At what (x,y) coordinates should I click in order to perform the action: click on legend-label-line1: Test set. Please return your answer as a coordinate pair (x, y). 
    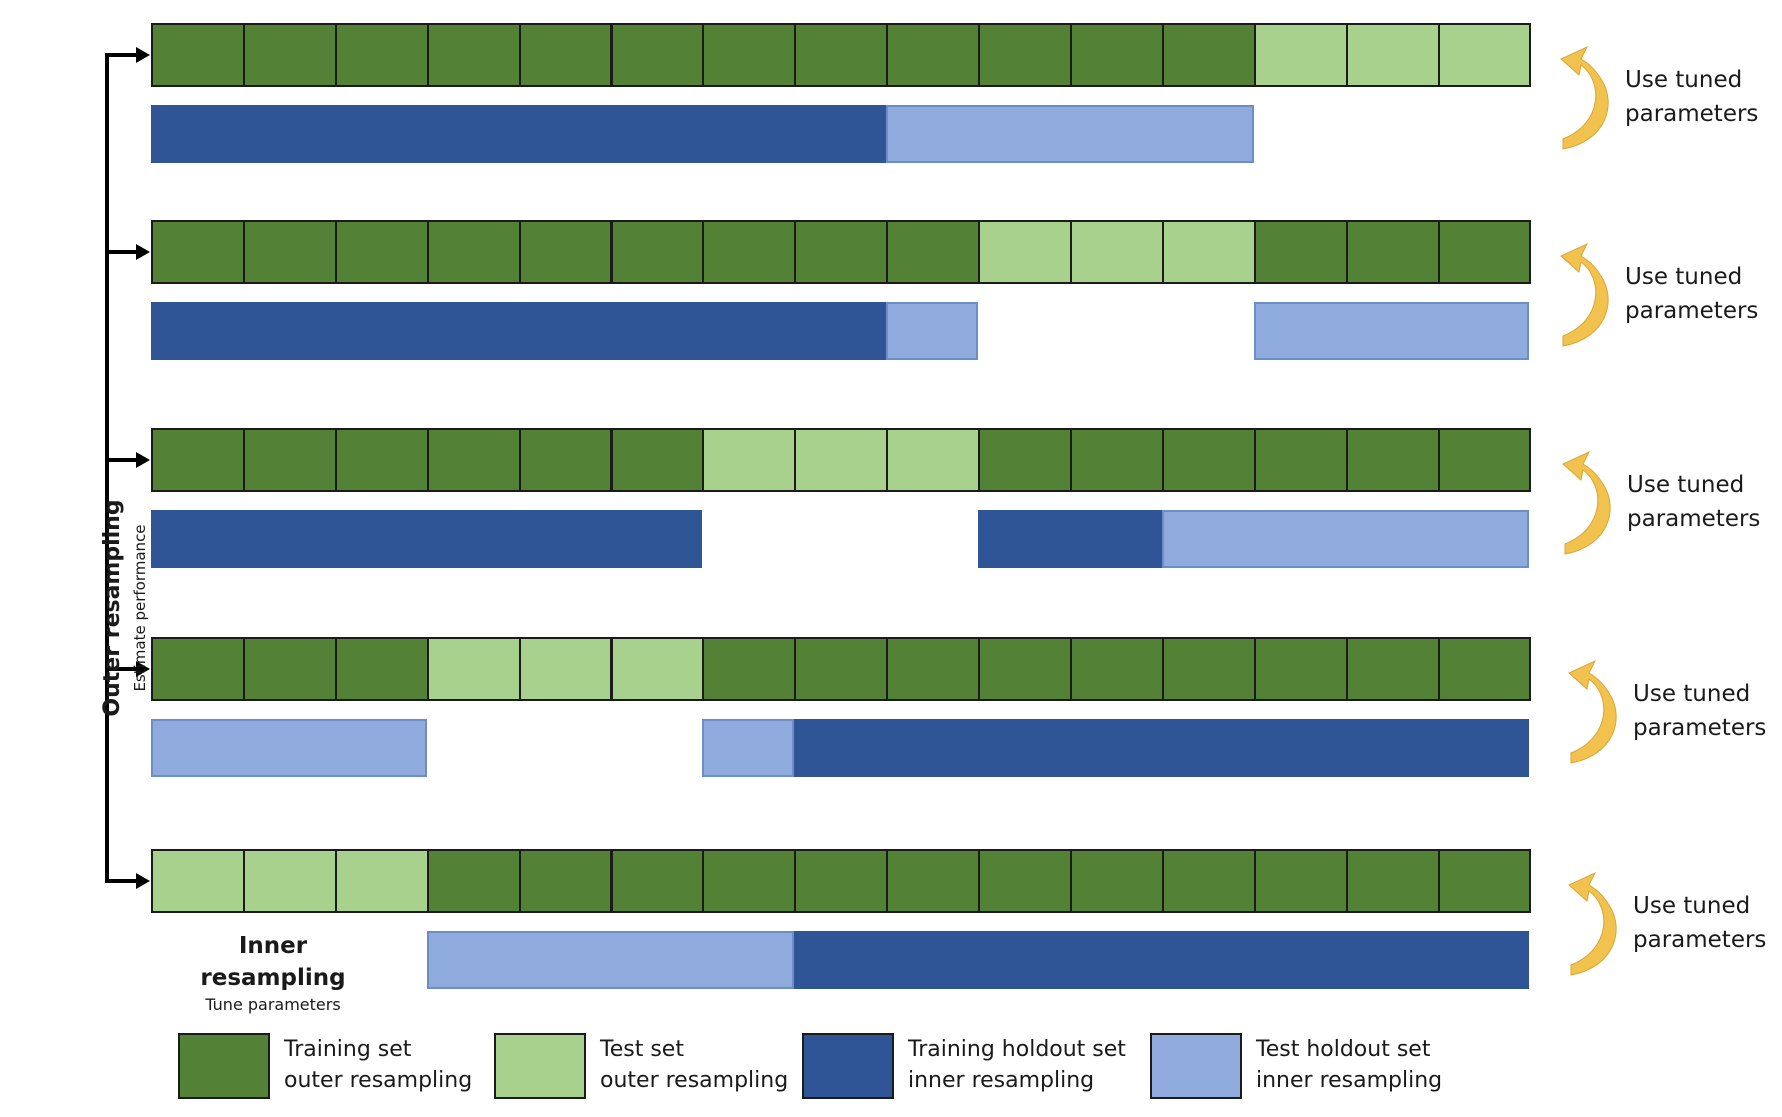
    Looking at the image, I should click on (642, 1049).